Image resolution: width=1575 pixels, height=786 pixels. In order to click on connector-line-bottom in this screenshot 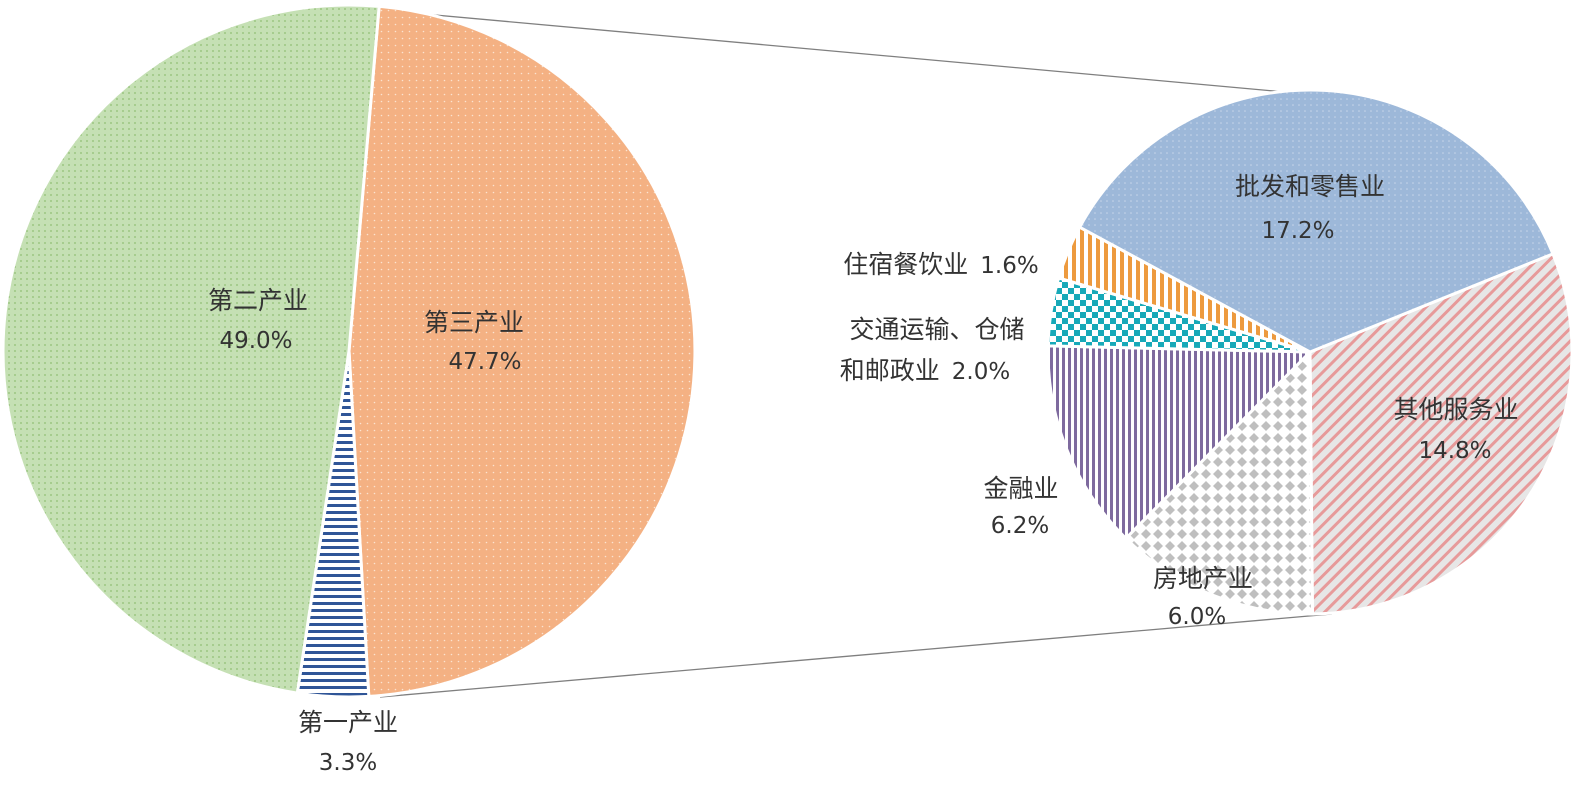, I will do `click(856, 655)`.